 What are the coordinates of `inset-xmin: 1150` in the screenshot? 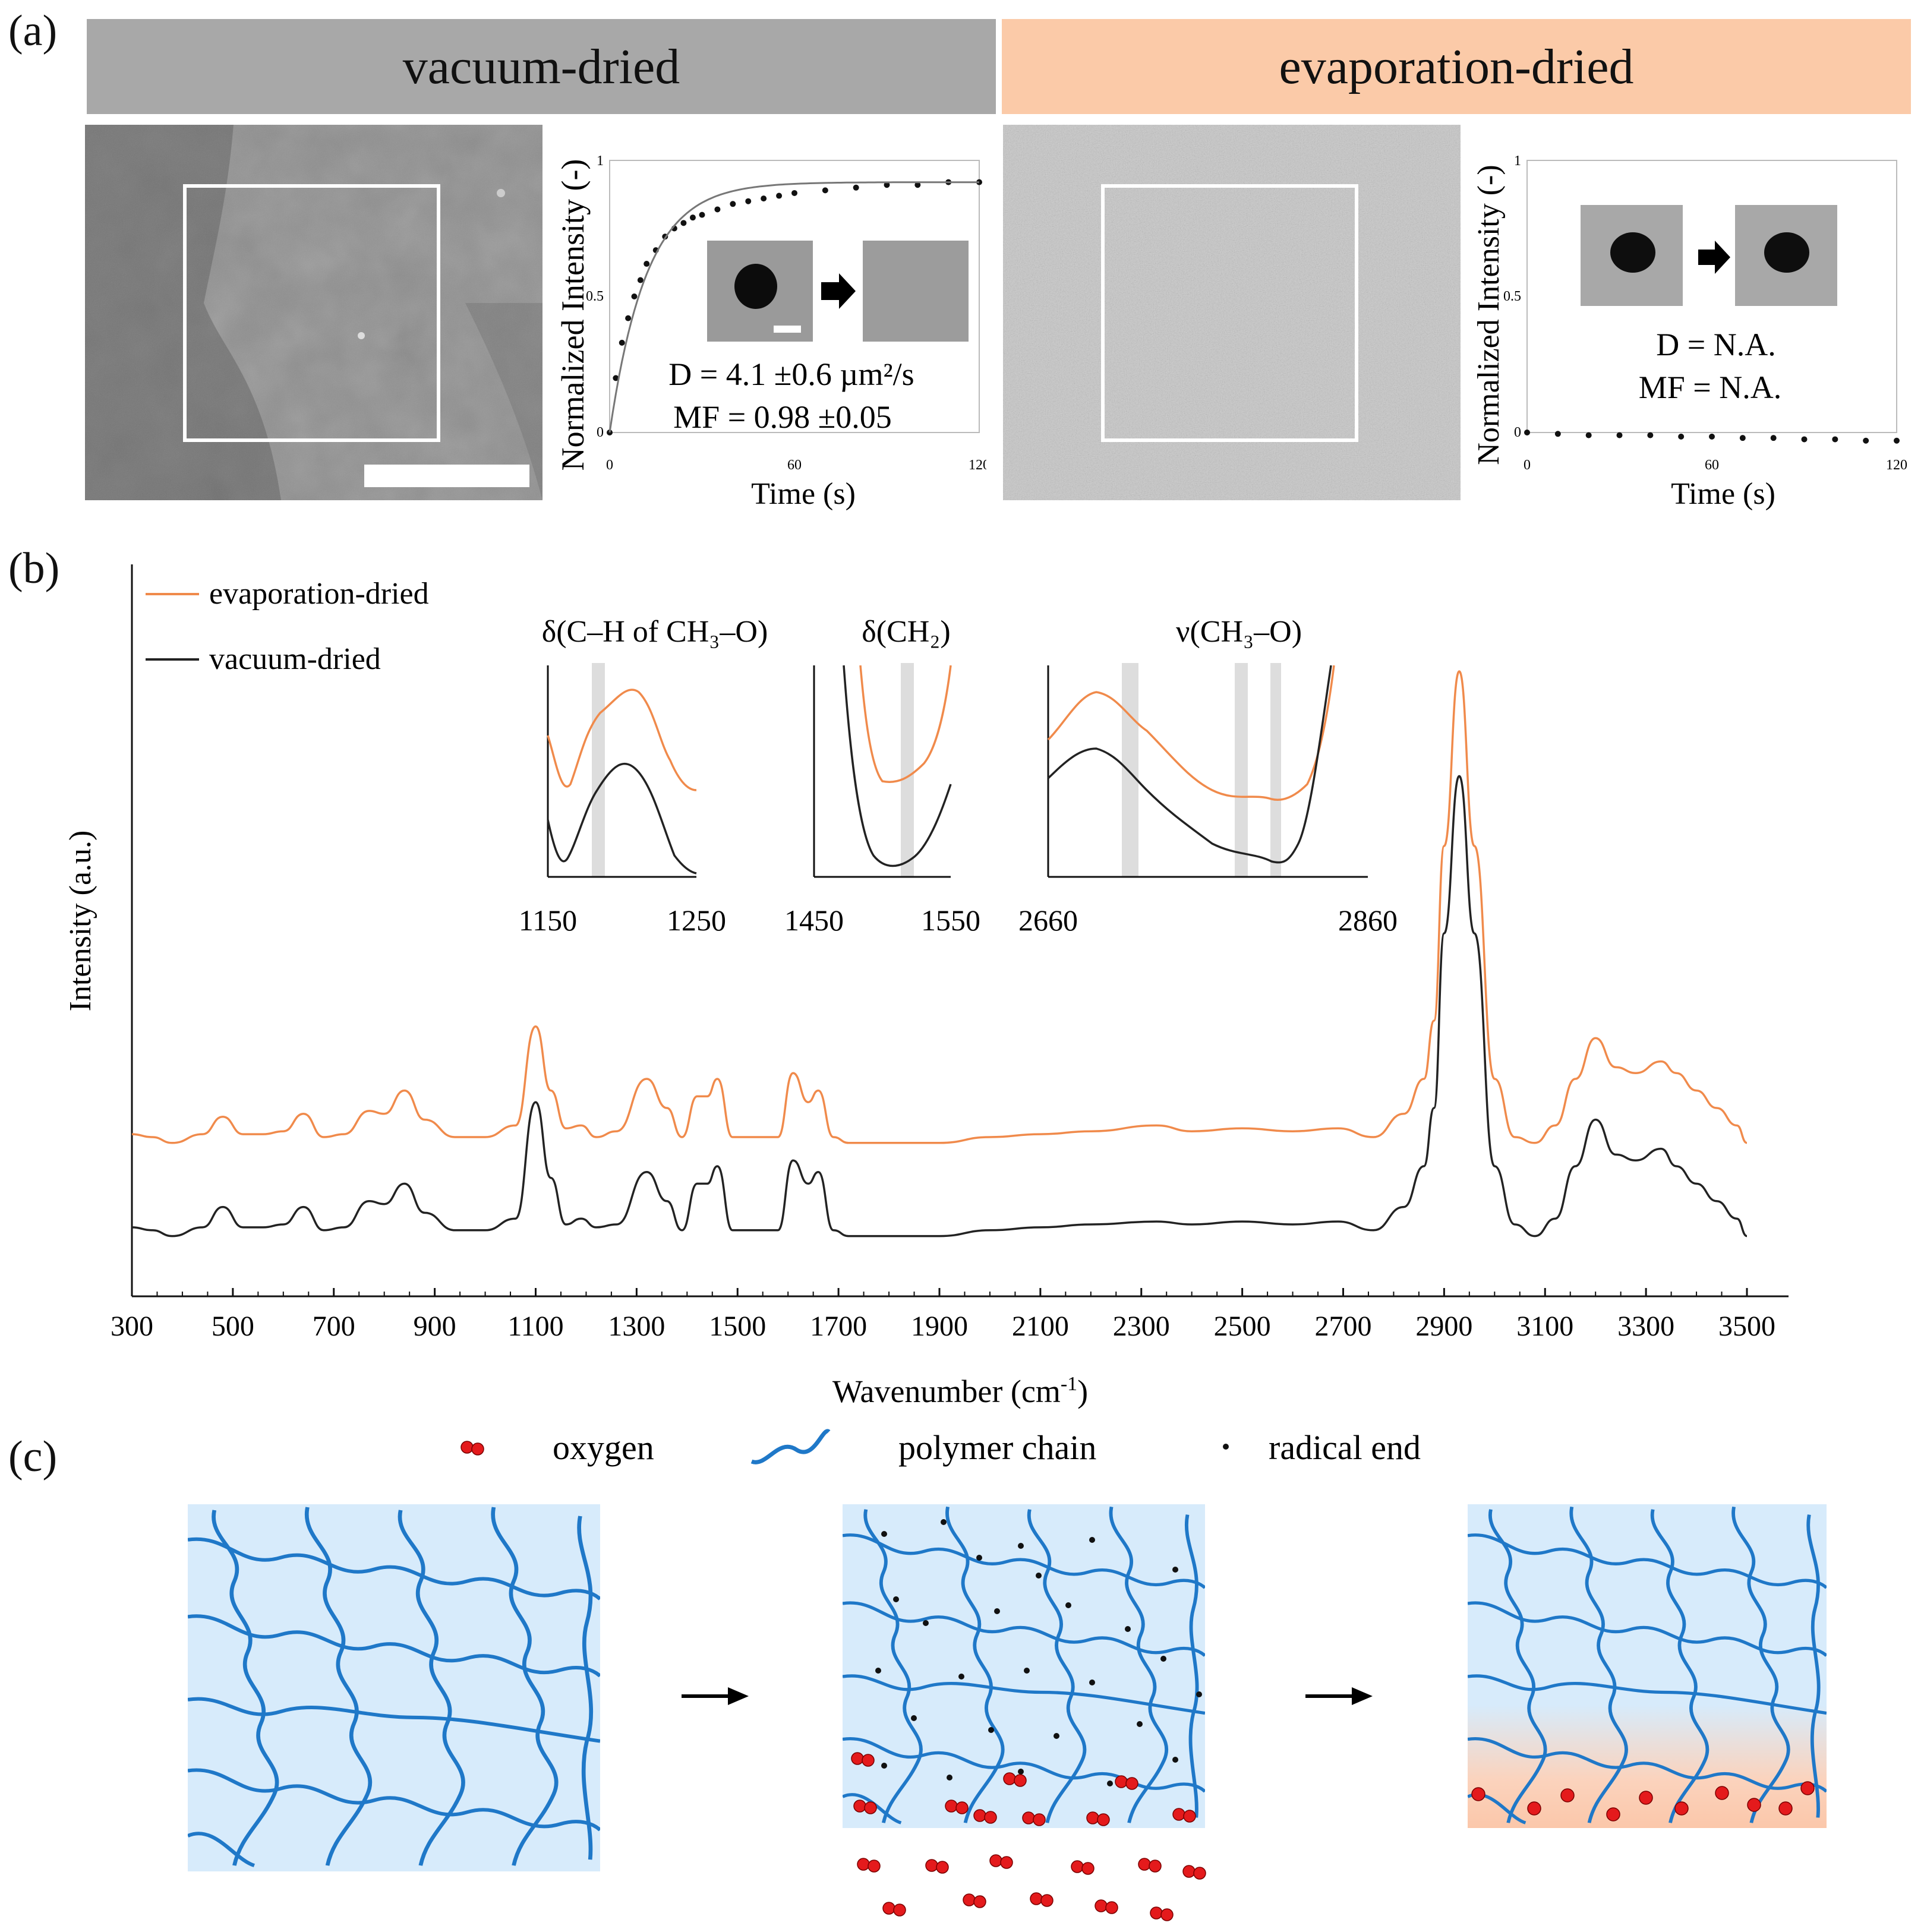 It's located at (548, 920).